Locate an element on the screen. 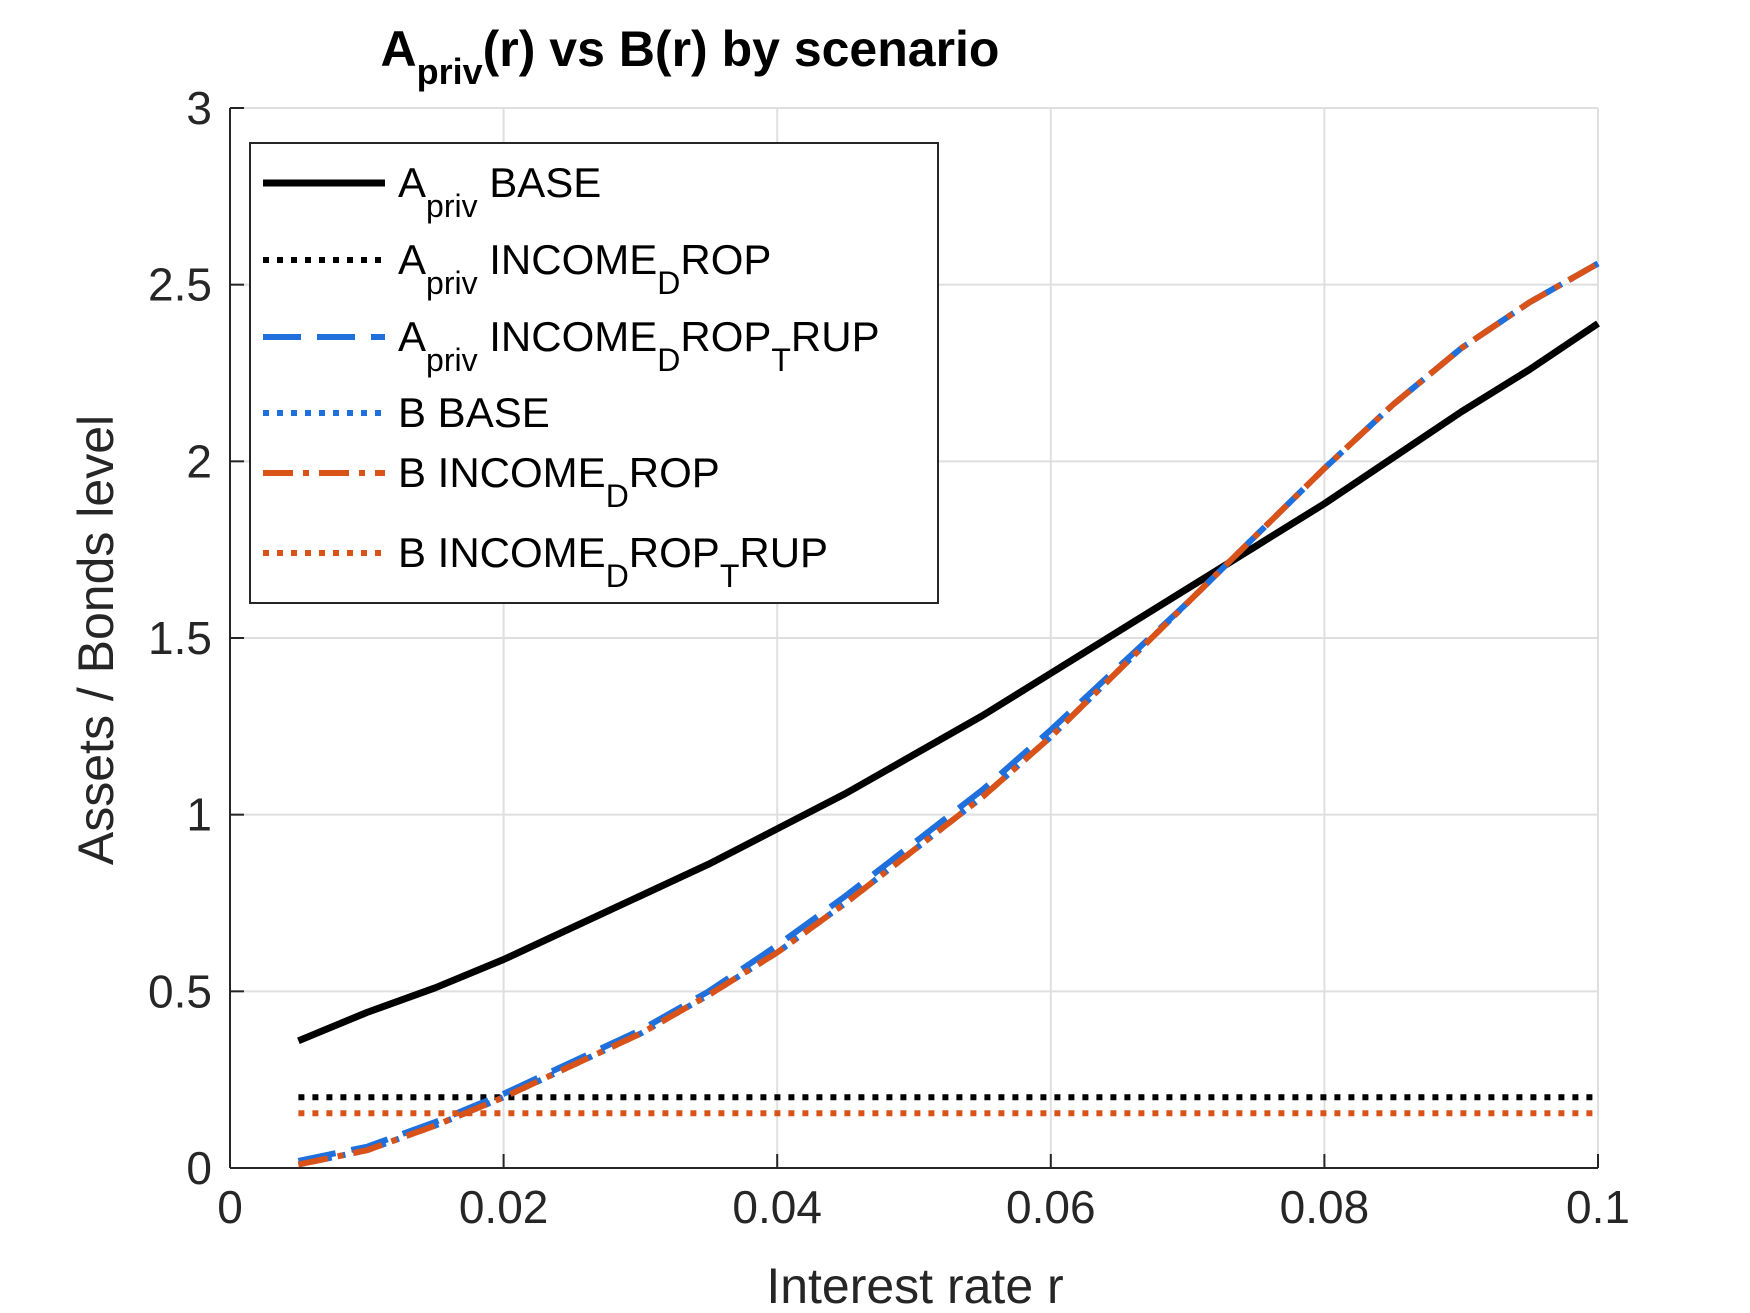 This screenshot has height=1313, width=1750. chart-title: Apriv(r) vs B(r) by scenario is located at coordinates (690, 56).